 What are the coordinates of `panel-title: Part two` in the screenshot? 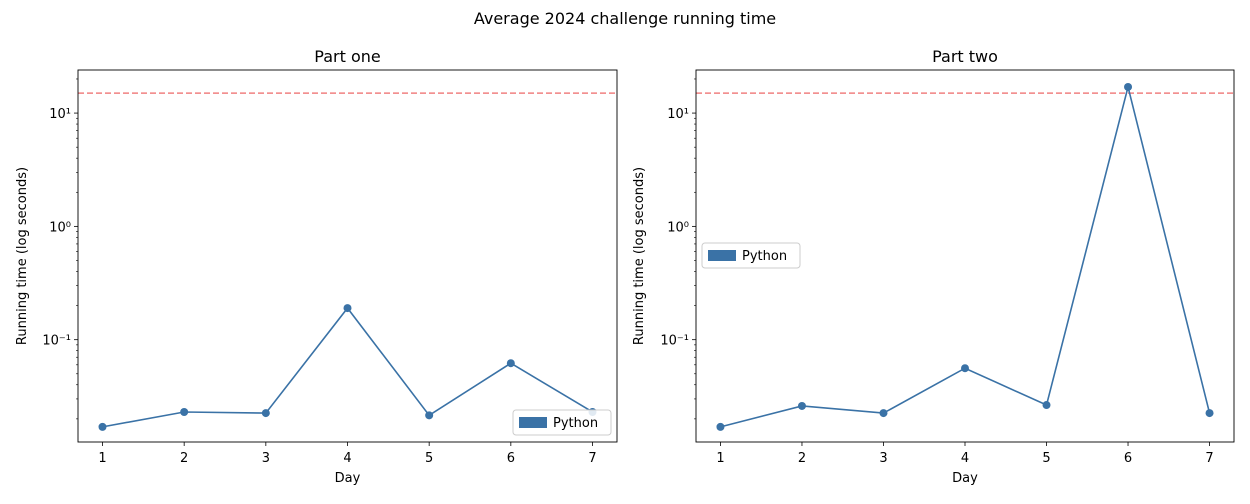 It's located at (965, 56).